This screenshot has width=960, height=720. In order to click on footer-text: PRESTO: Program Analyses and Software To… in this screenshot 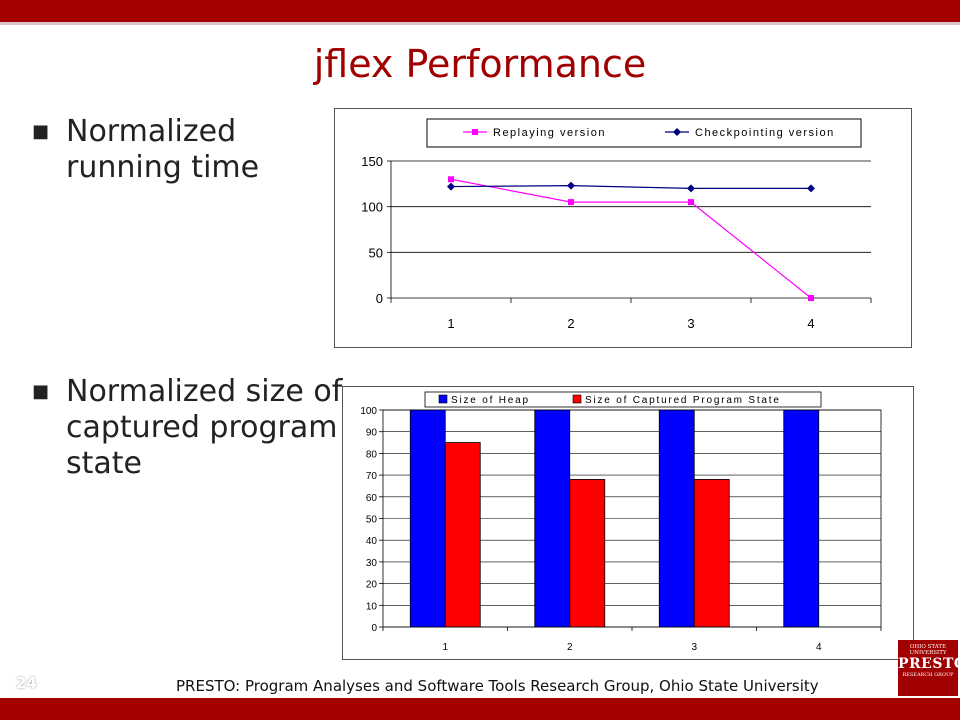, I will do `click(497, 686)`.